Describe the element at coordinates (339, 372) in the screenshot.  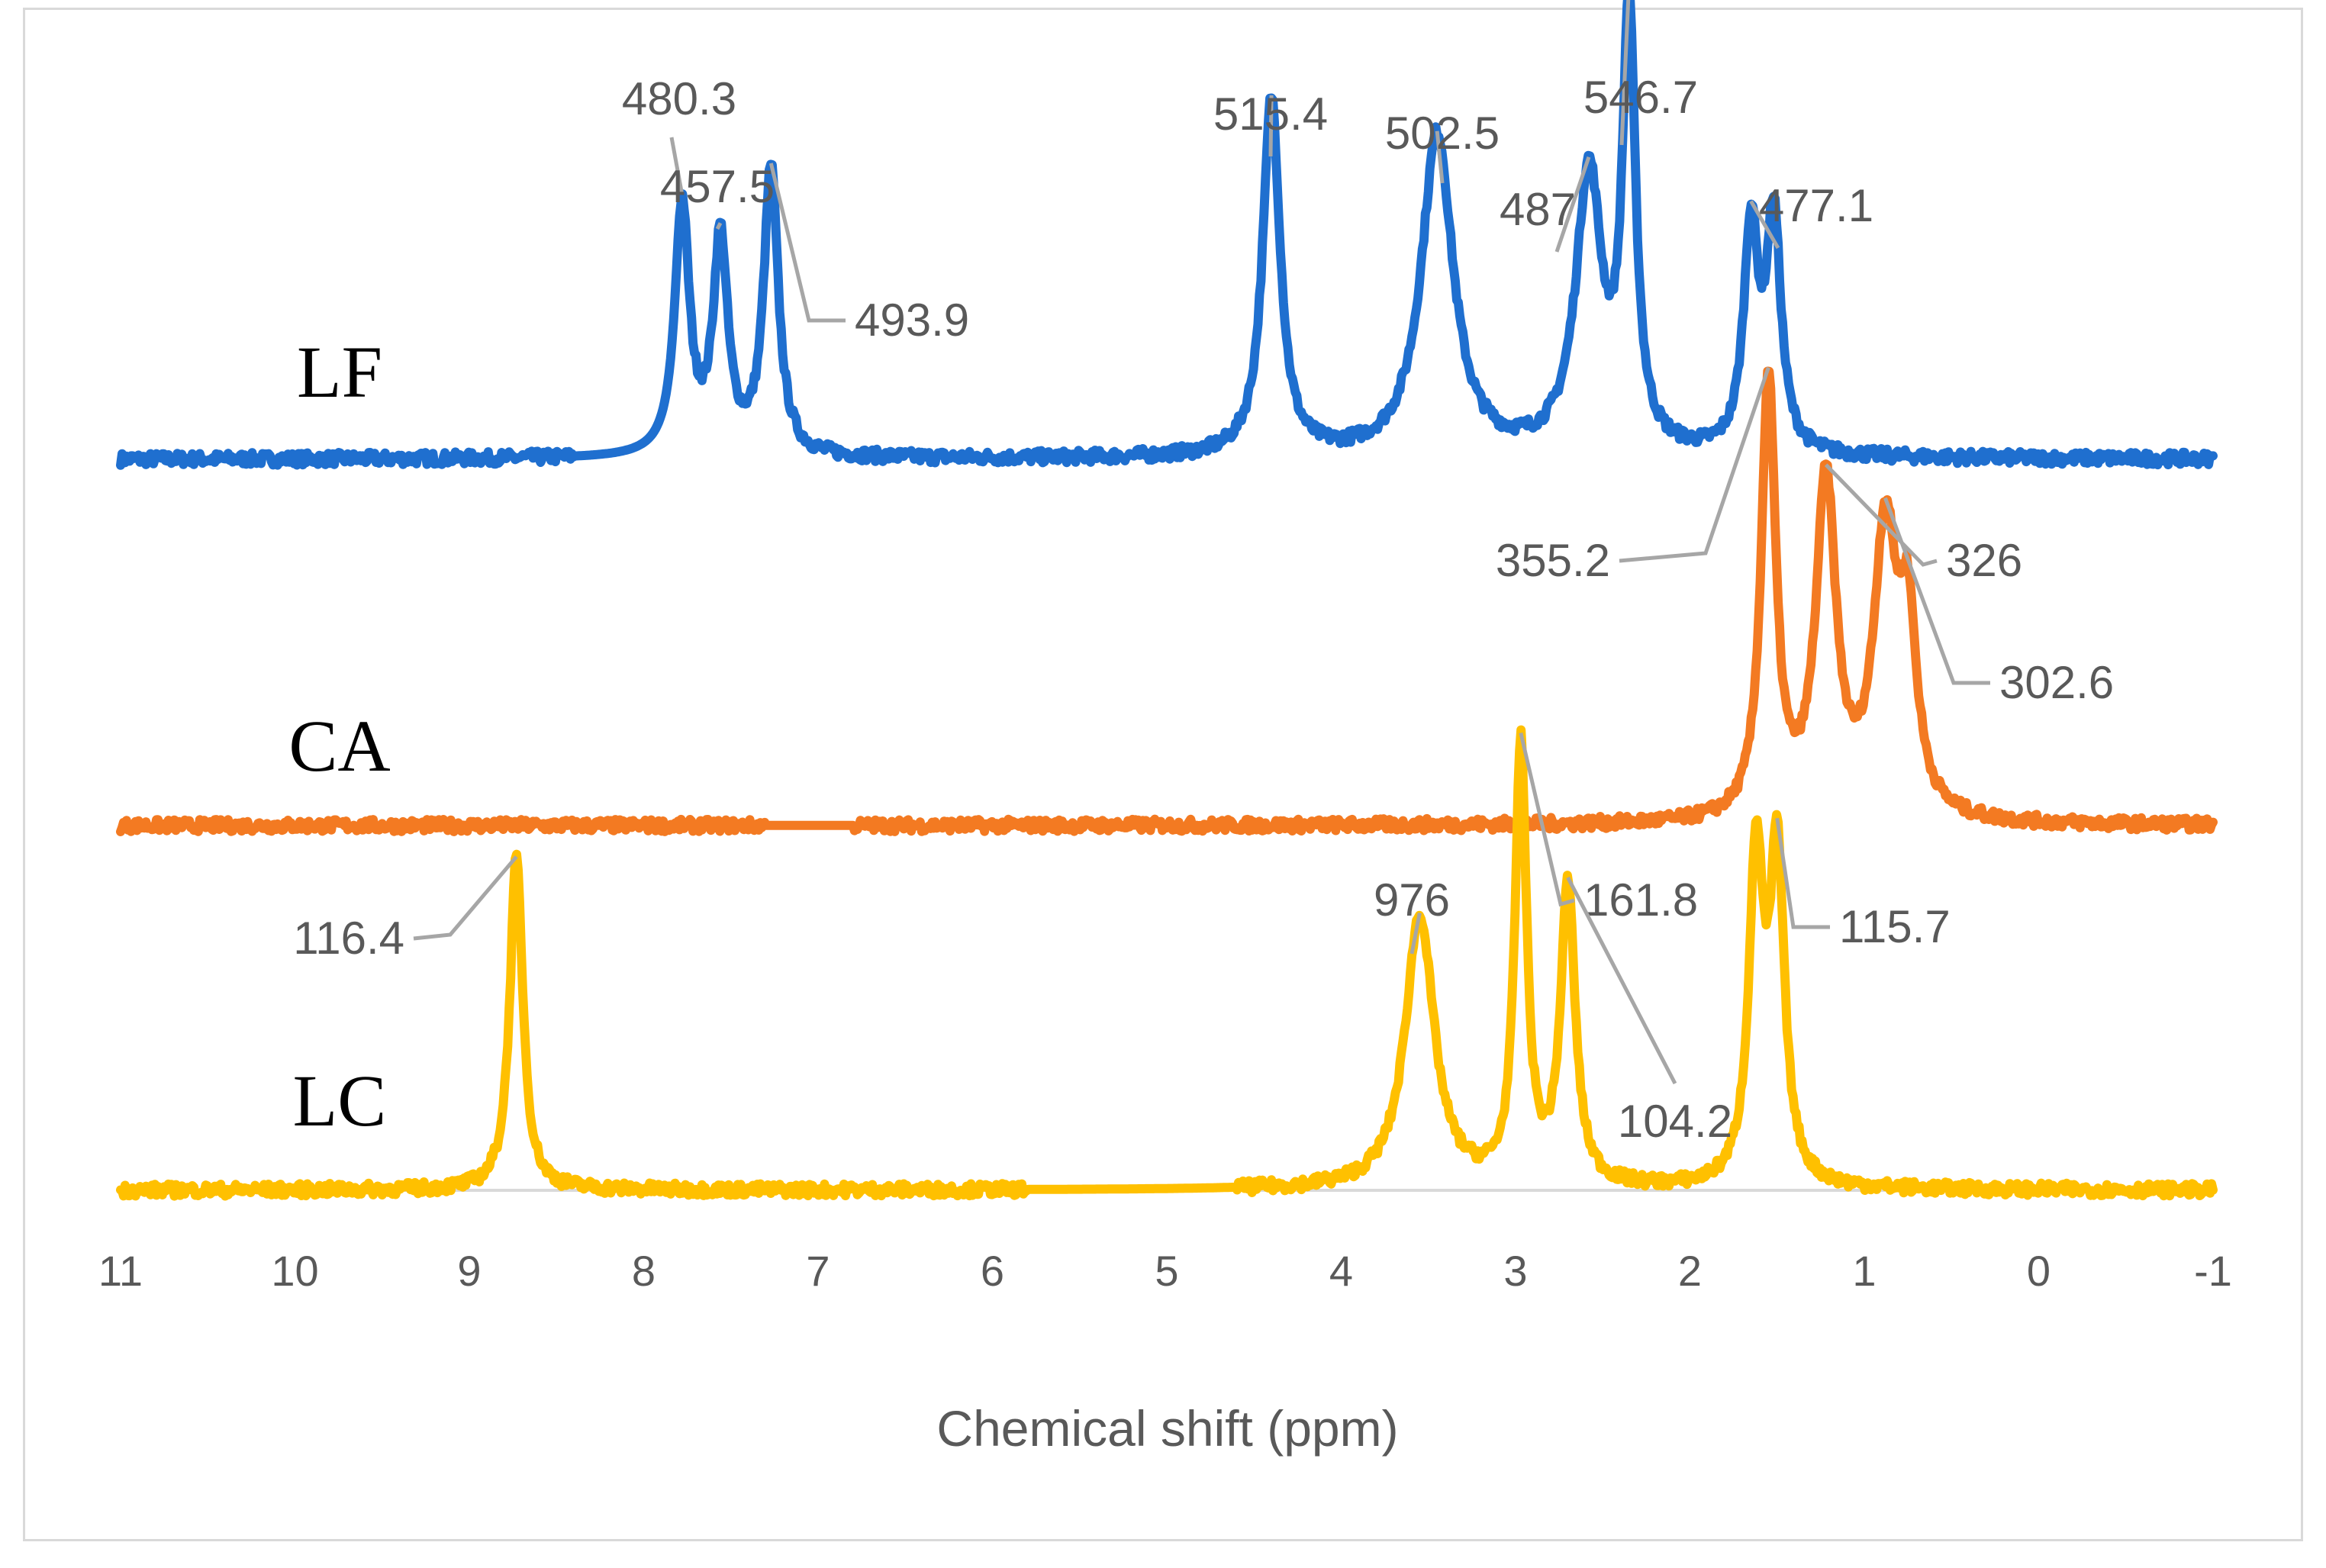
I see `series-name-lf: LF` at that location.